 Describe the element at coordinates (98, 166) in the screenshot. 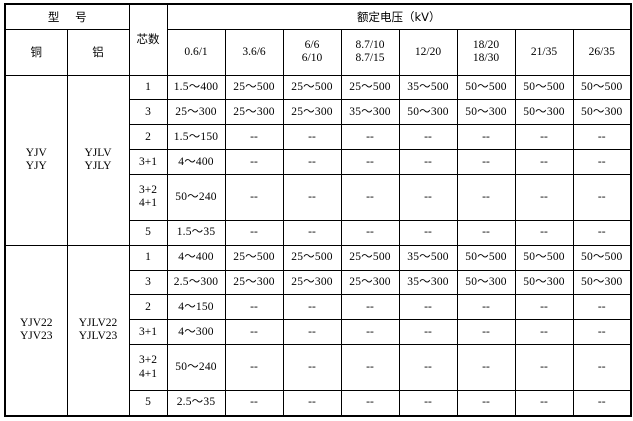

I see `model-line-2: YJLY` at that location.